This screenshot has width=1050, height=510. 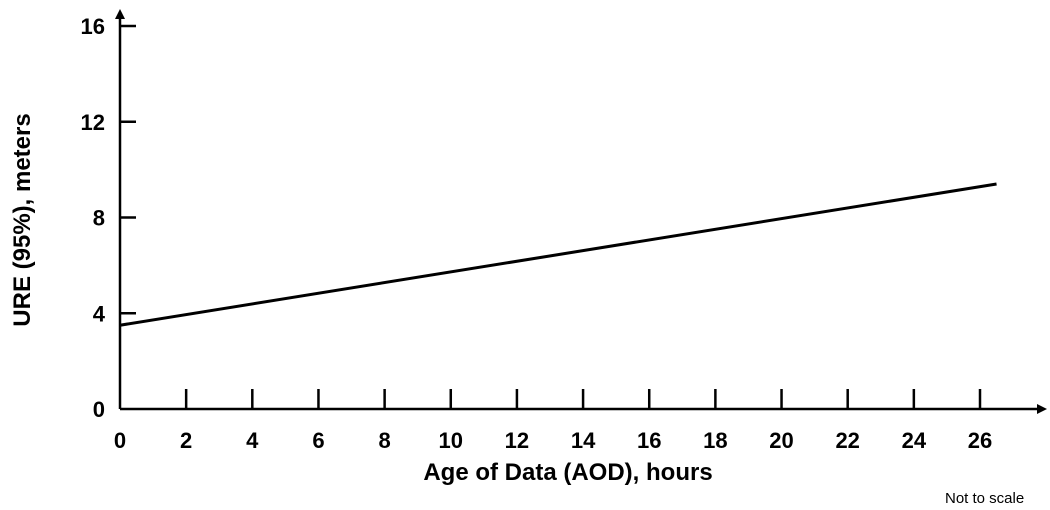 What do you see at coordinates (451, 440) in the screenshot?
I see `x-tick-label: 10` at bounding box center [451, 440].